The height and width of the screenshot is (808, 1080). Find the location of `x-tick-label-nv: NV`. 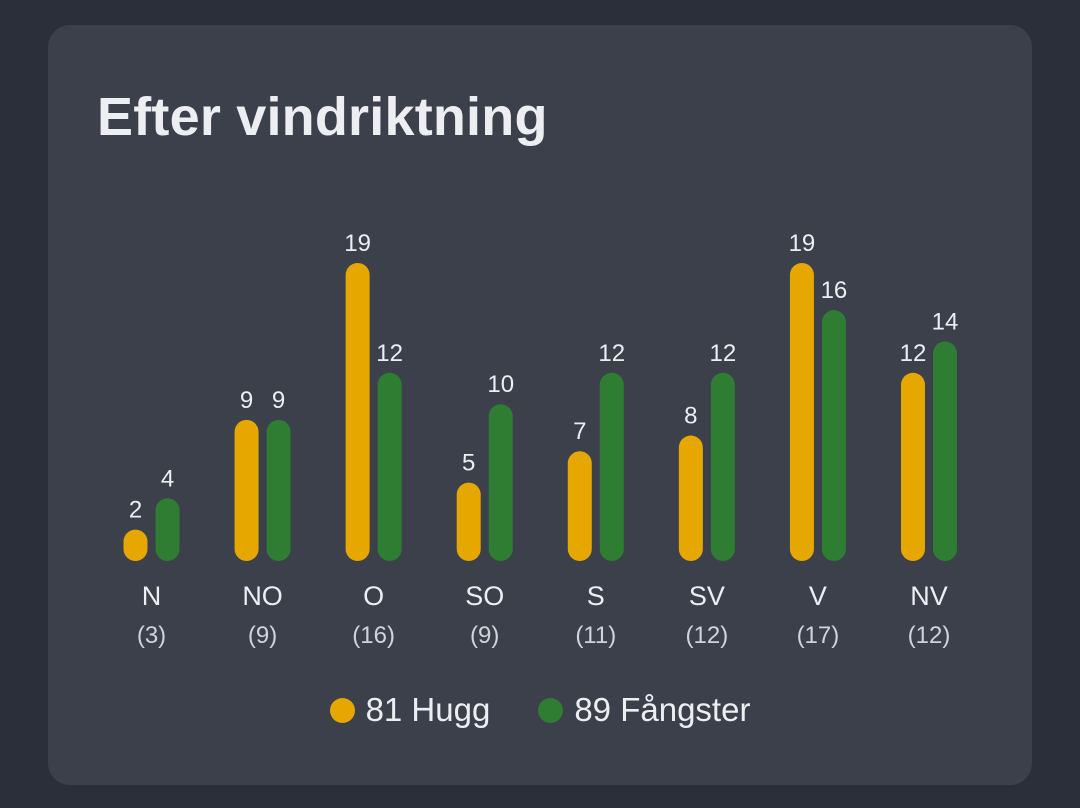

x-tick-label-nv: NV is located at coordinates (929, 596).